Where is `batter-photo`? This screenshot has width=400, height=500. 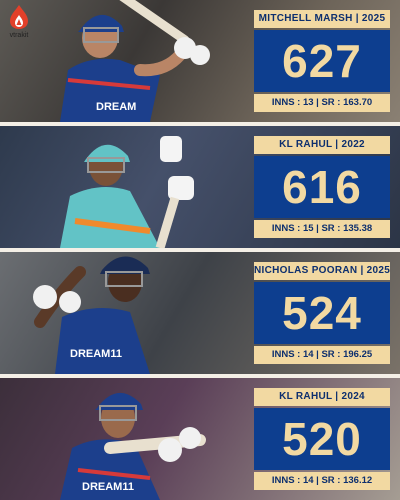 batter-photo is located at coordinates (127, 192).